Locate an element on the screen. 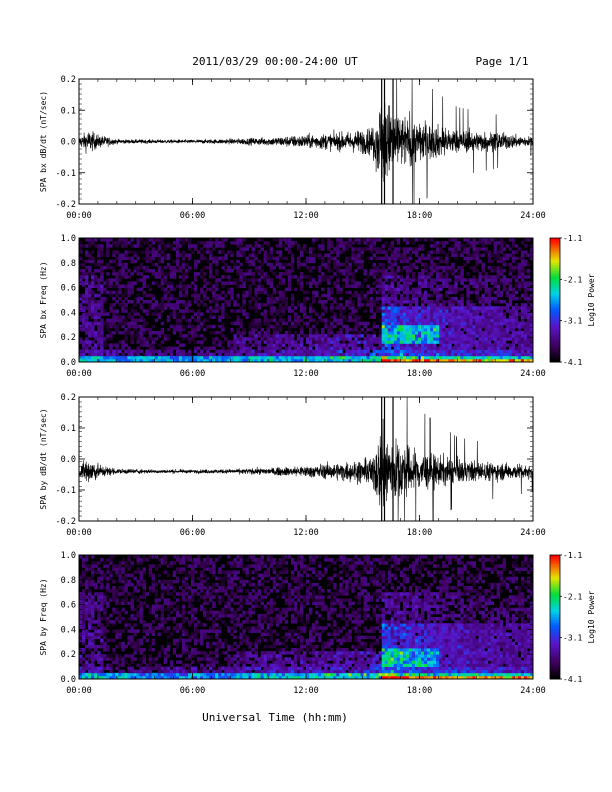  plot-frame is located at coordinates (306, 300).